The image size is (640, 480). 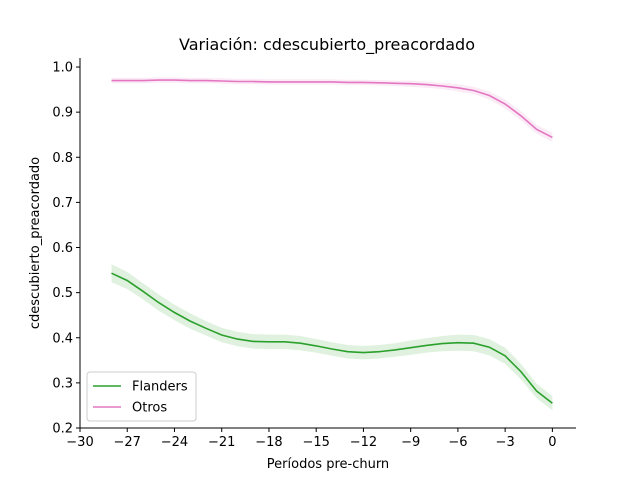 What do you see at coordinates (328, 464) in the screenshot?
I see `x-axis-label: Períodos pre-churn` at bounding box center [328, 464].